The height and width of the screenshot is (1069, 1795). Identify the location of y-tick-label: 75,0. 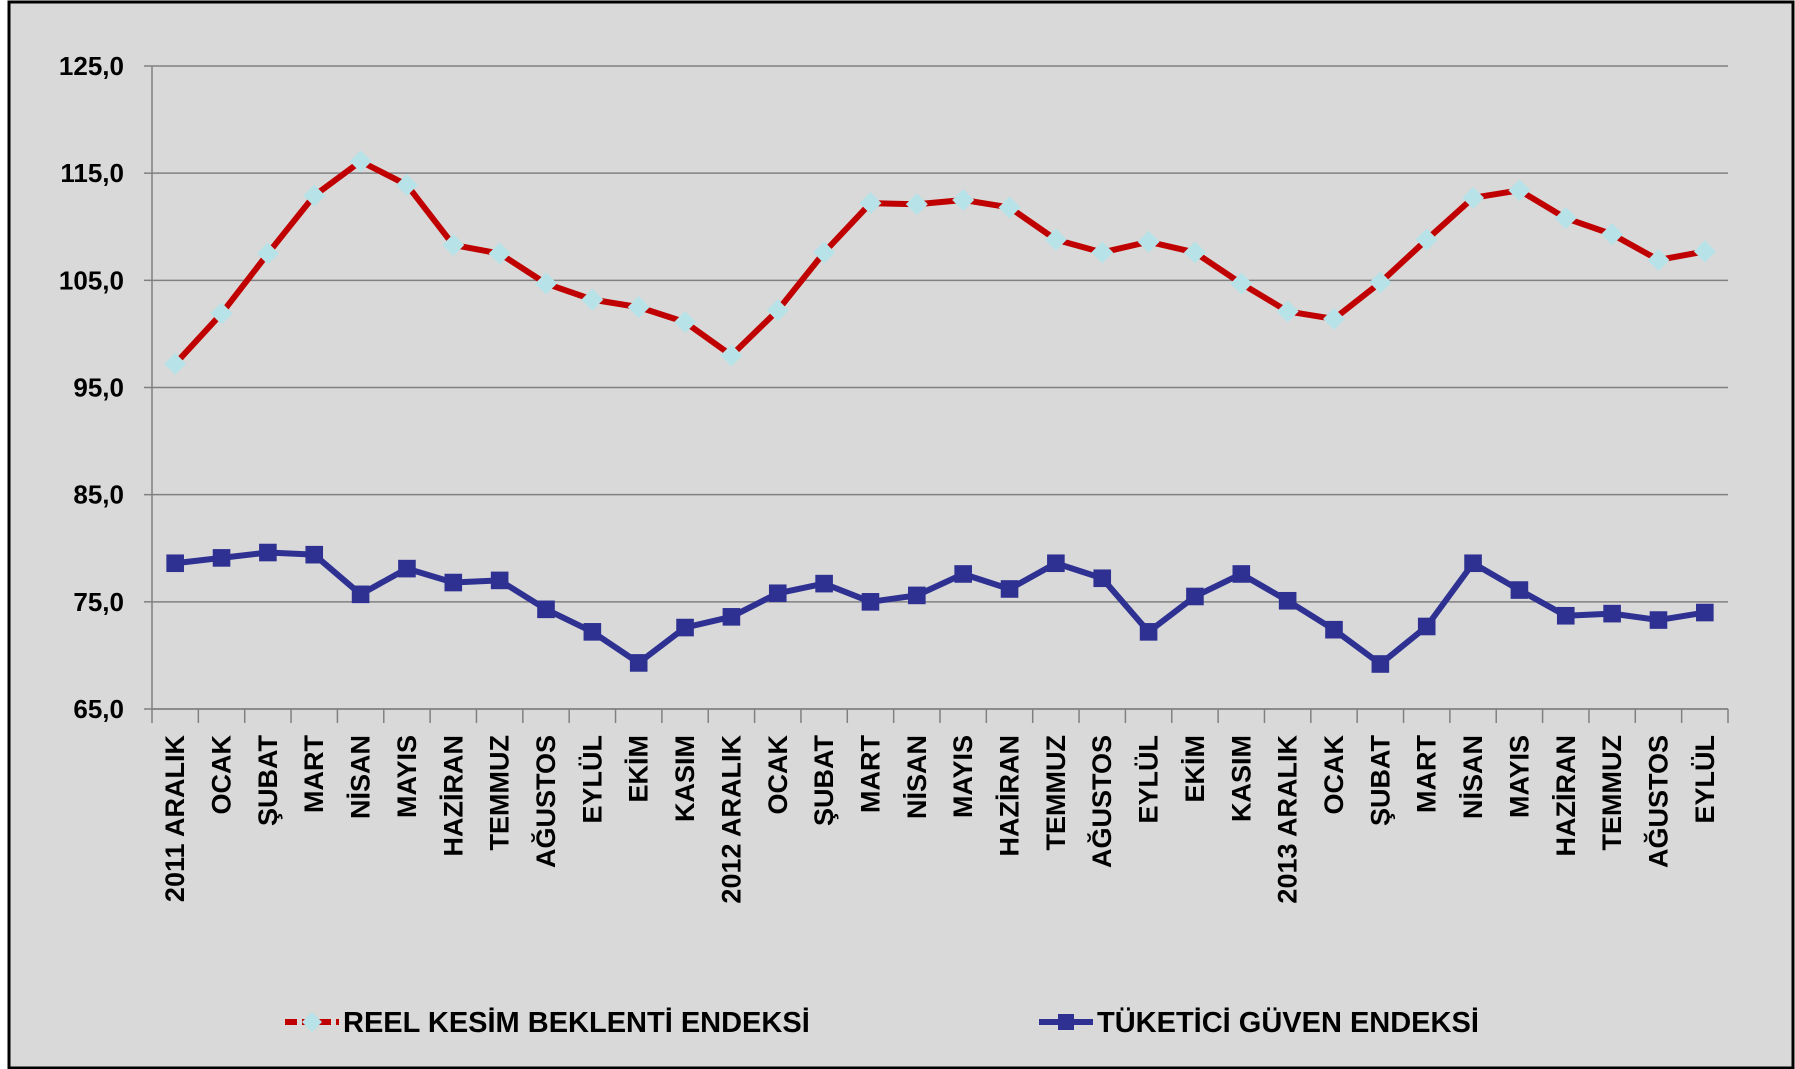
(98, 602).